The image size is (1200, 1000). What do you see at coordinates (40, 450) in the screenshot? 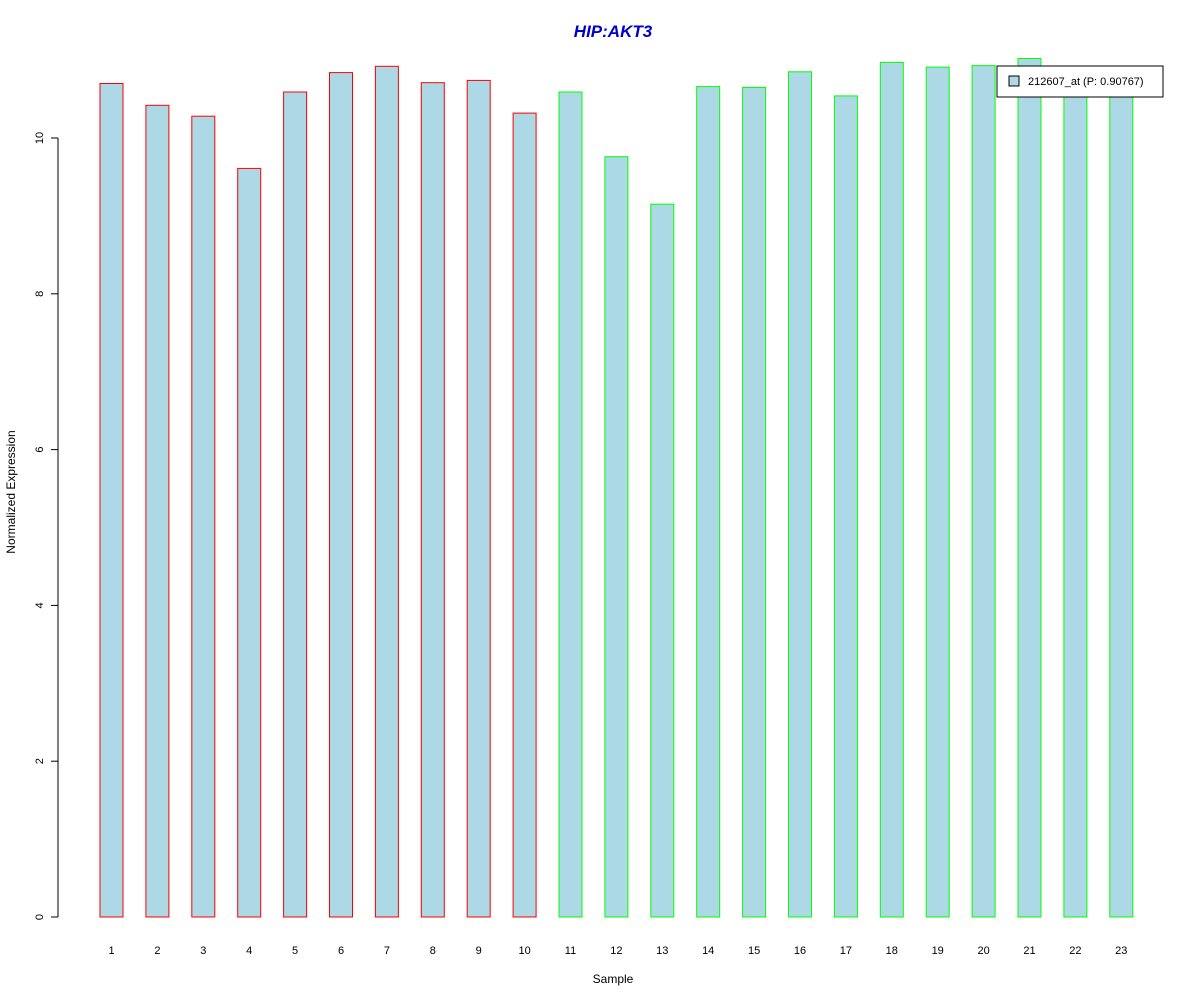
I see `y-tick-label: 6` at bounding box center [40, 450].